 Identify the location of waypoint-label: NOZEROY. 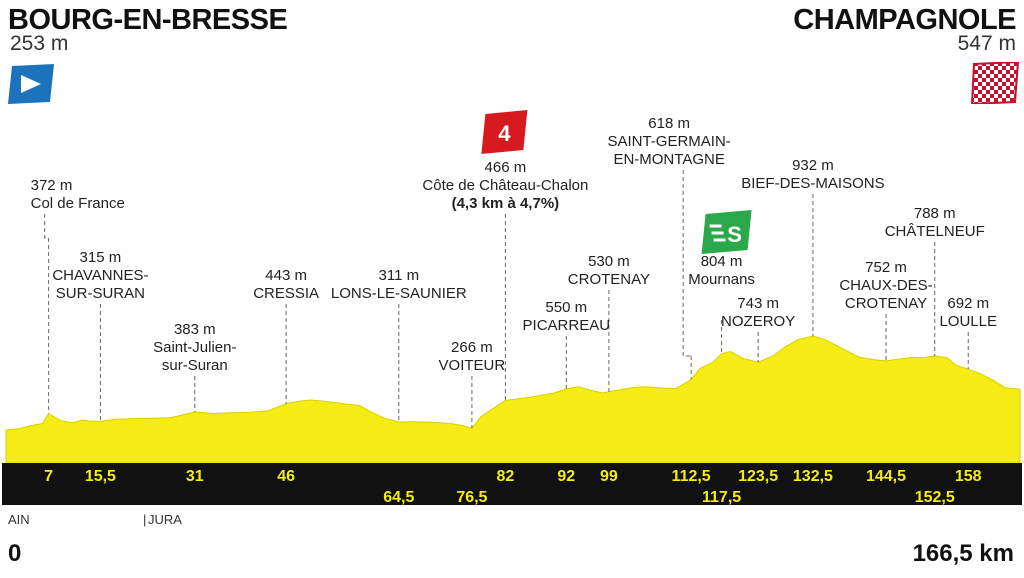
(758, 321).